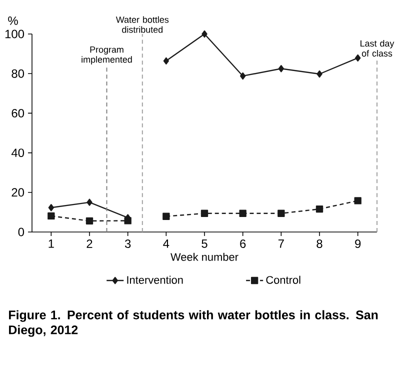 The image size is (406, 386). I want to click on x-tick-label: 7, so click(281, 244).